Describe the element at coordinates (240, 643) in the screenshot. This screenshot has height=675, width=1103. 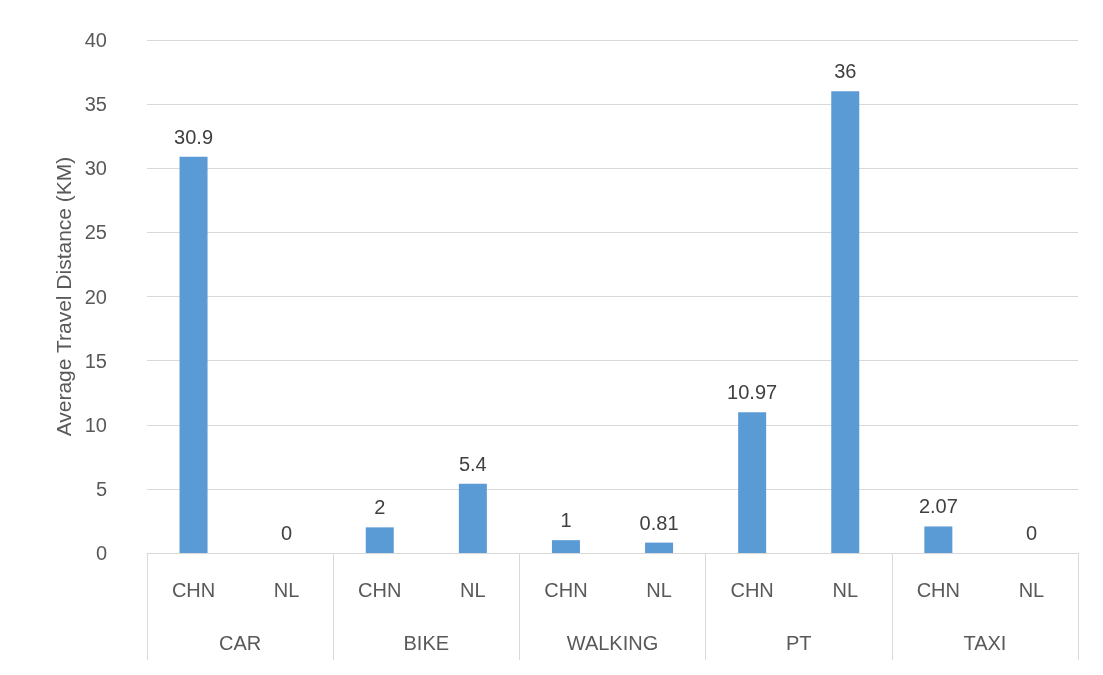
I see `text: CAR` at that location.